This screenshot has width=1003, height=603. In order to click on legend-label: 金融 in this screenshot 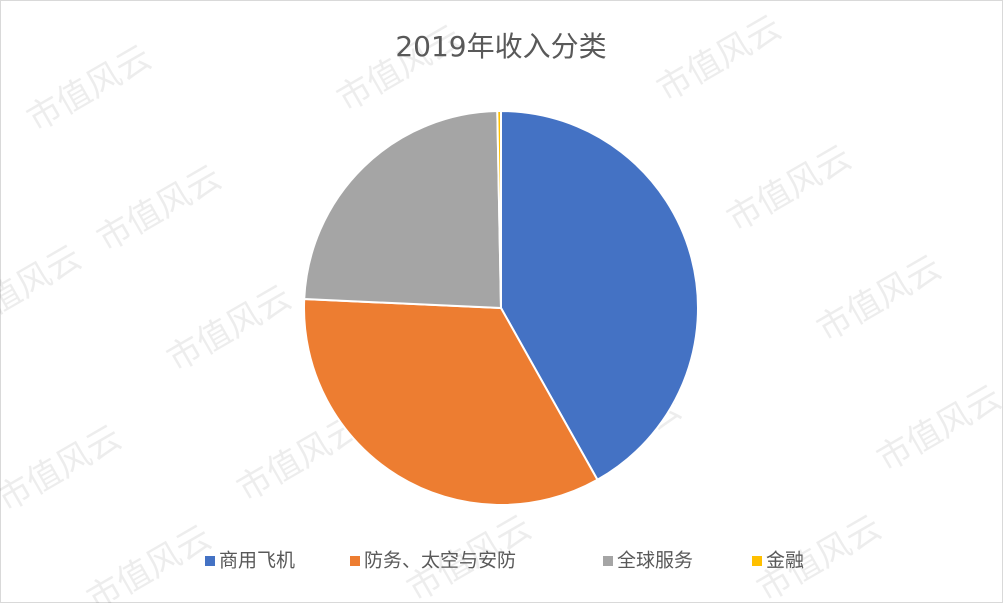, I will do `click(785, 561)`.